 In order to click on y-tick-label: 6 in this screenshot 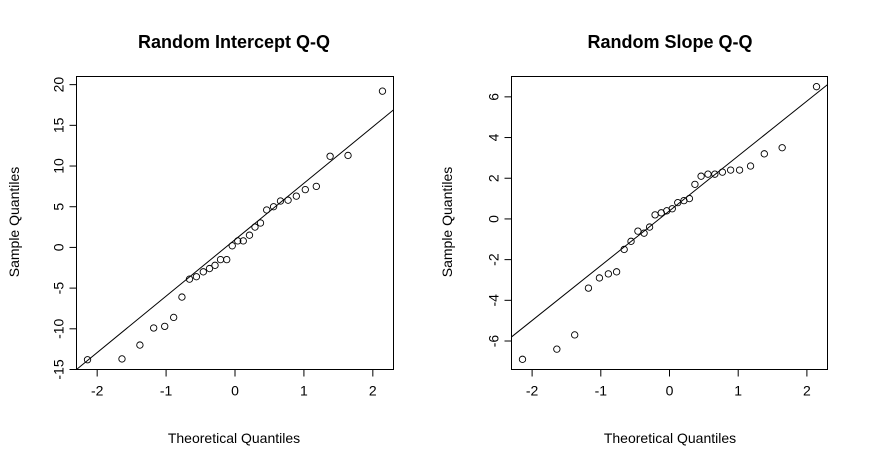, I will do `click(494, 97)`.